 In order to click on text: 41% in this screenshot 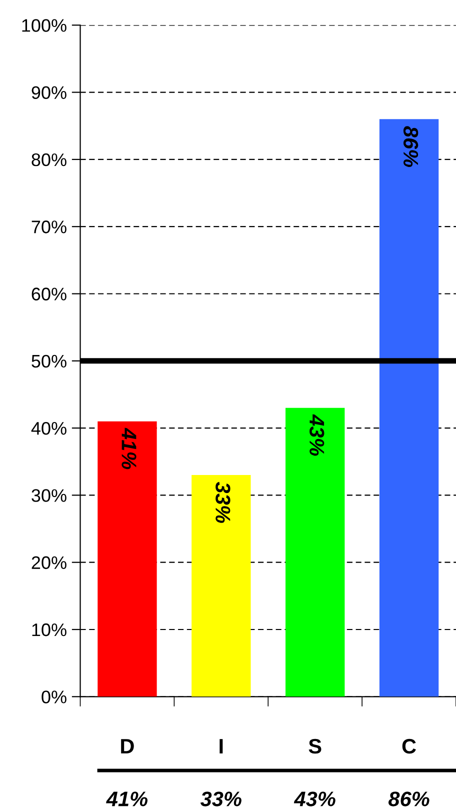, I will do `click(129, 449)`.